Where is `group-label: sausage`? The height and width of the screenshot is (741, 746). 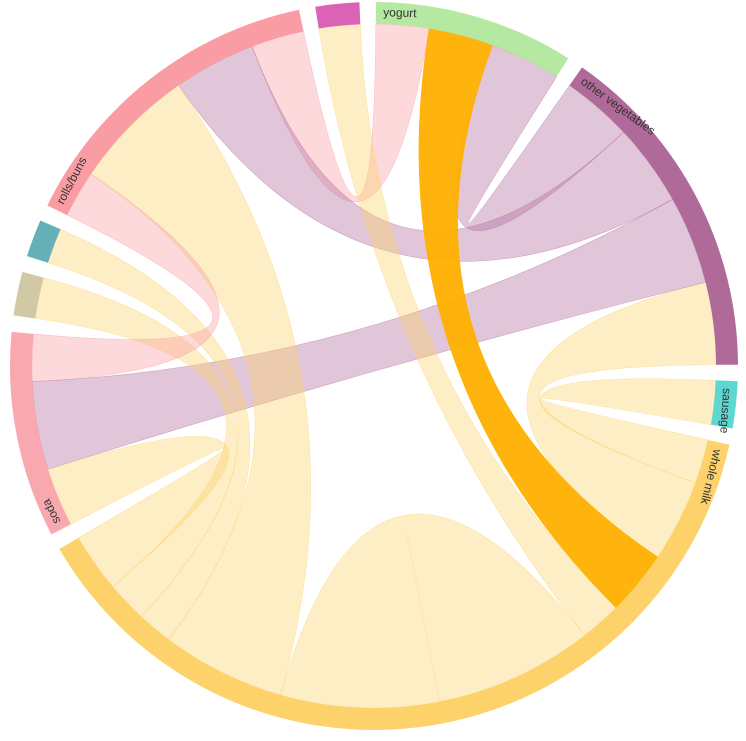
group-label: sausage is located at coordinates (725, 411).